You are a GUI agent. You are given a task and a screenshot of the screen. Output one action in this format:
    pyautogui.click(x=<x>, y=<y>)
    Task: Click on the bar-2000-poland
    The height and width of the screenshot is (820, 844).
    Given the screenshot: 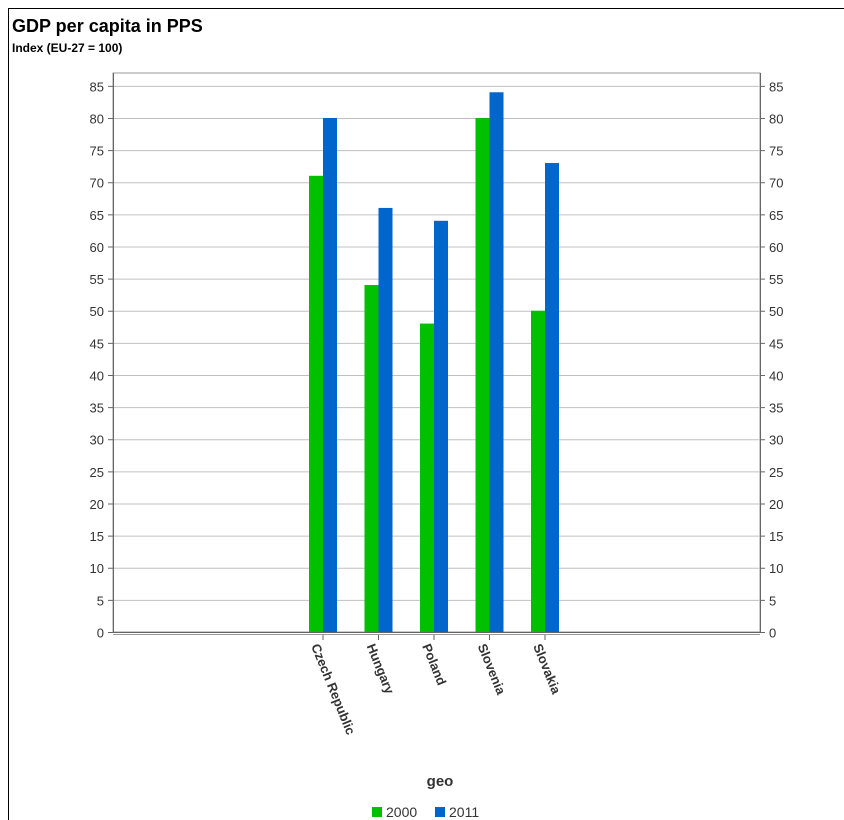 What is the action you would take?
    pyautogui.click(x=427, y=477)
    